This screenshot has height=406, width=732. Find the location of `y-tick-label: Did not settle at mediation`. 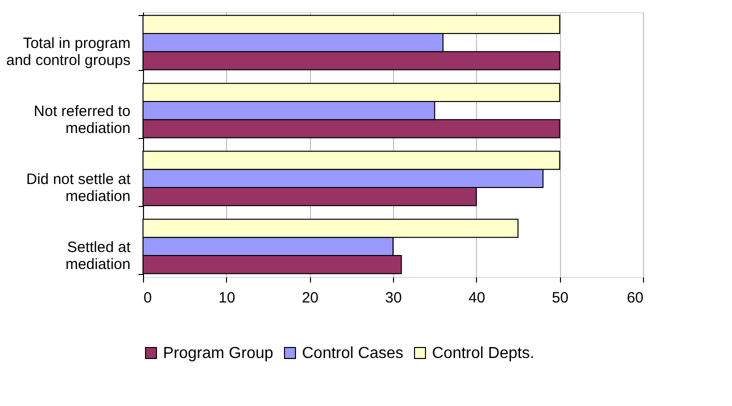

y-tick-label: Did not settle at mediation is located at coordinates (79, 187).